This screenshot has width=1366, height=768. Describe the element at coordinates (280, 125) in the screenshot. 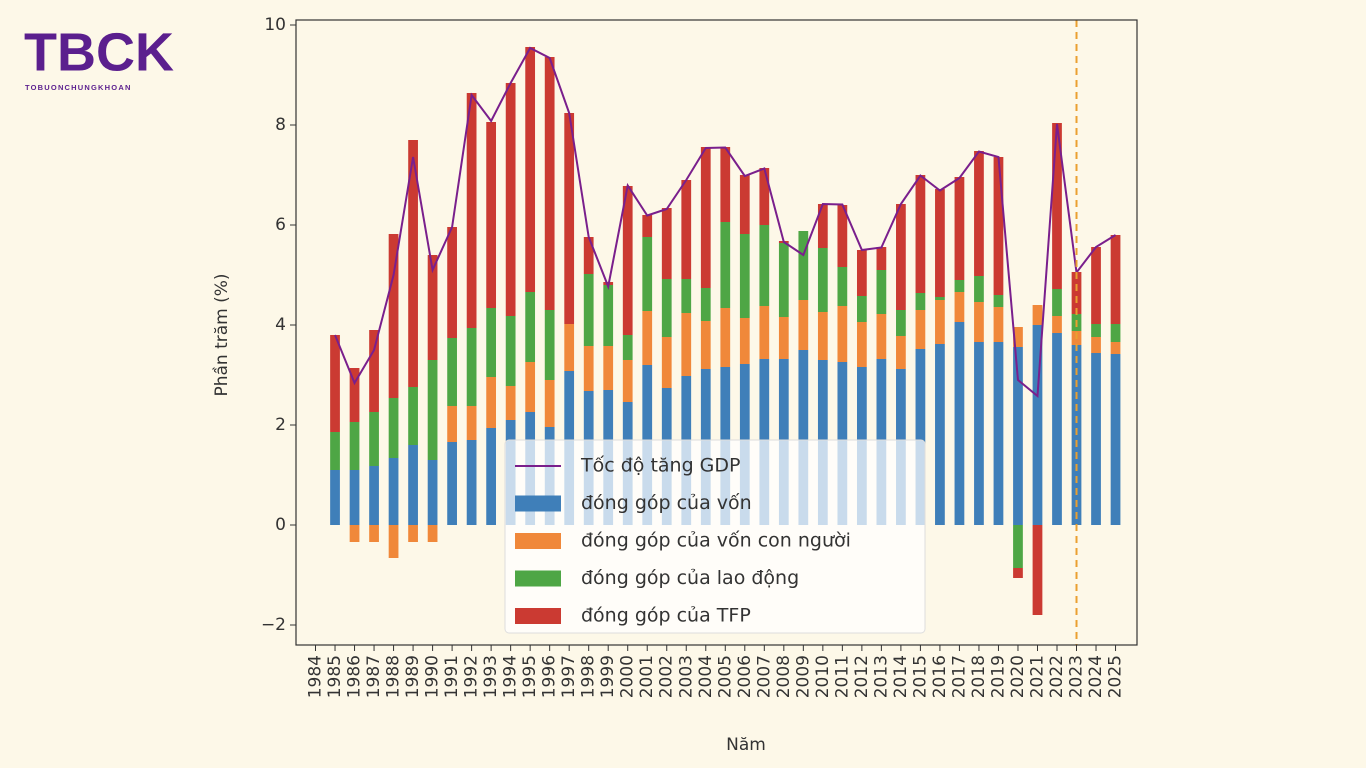

I see `y-tick-label: 8` at that location.